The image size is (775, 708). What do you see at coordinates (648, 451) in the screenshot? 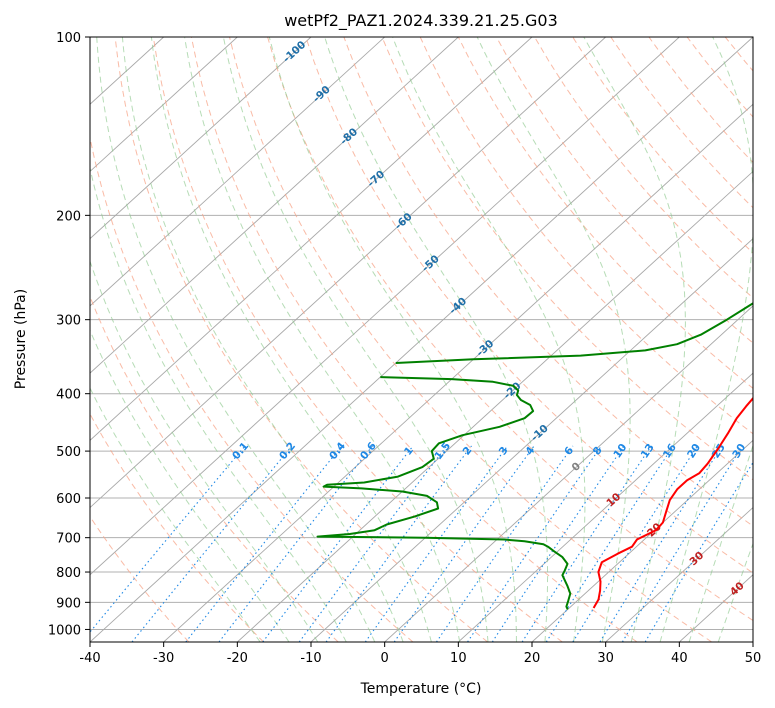
I see `mixing-ratio-label: 13` at bounding box center [648, 451].